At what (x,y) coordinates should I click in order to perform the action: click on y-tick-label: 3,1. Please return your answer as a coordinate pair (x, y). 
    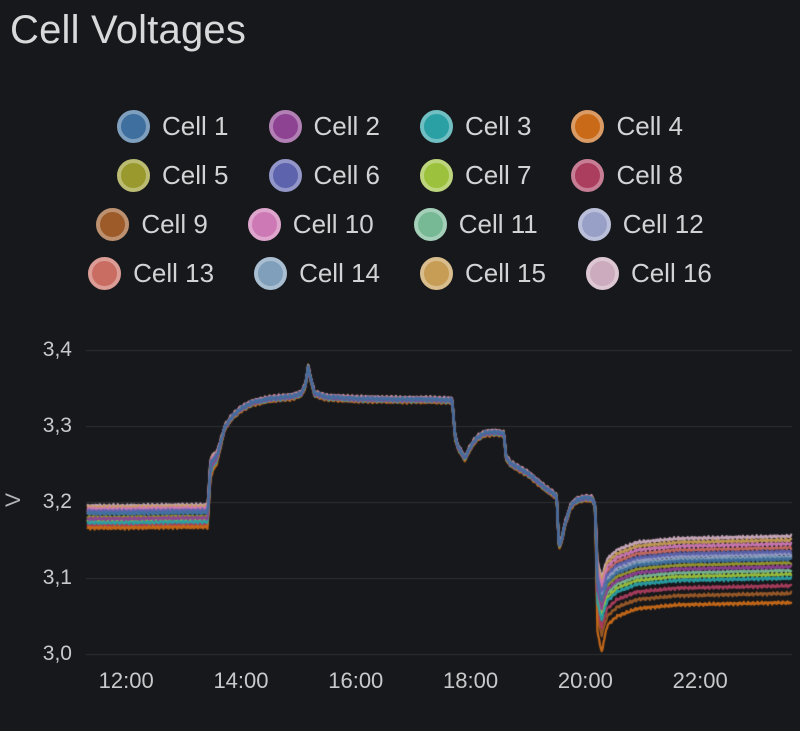
    Looking at the image, I should click on (57, 578).